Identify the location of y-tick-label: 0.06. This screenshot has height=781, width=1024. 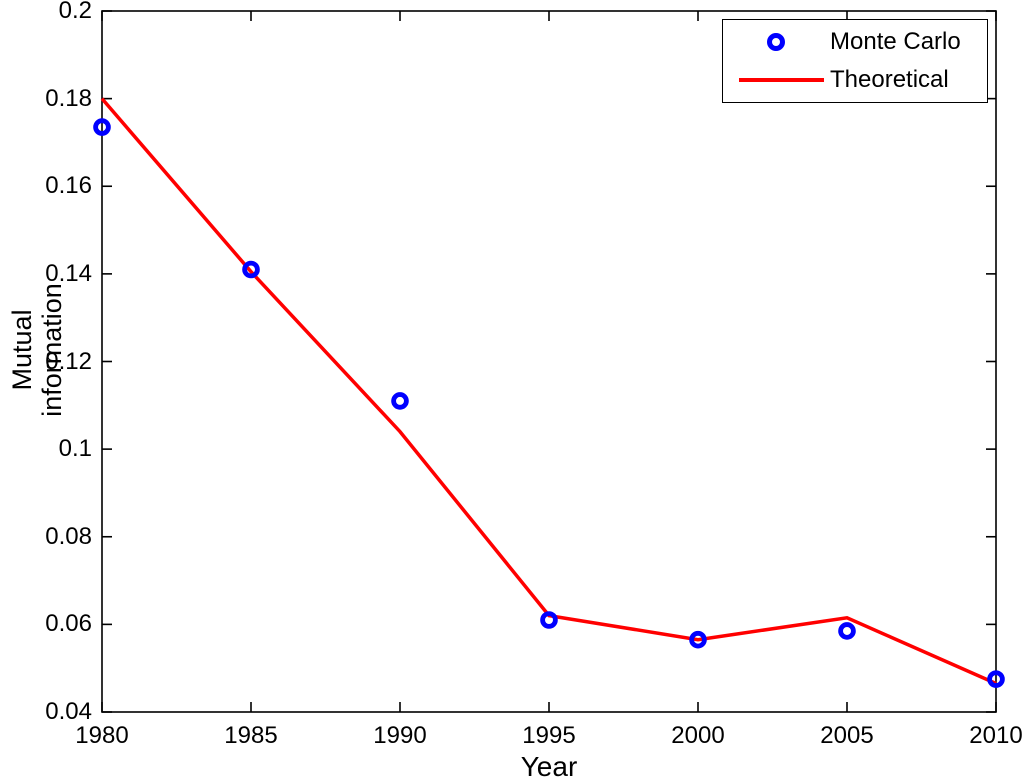
(68, 624).